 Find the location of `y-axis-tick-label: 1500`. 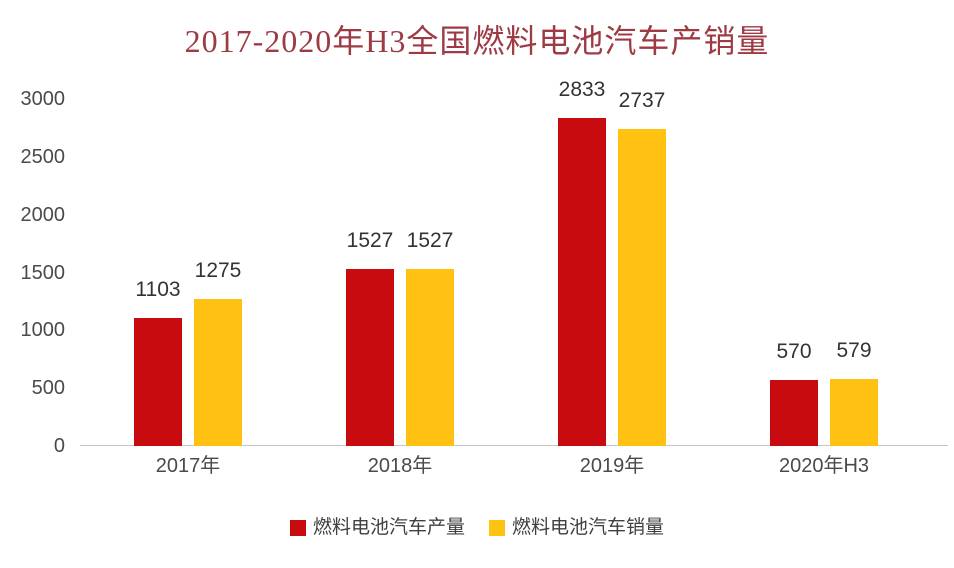

y-axis-tick-label: 1500 is located at coordinates (43, 272).